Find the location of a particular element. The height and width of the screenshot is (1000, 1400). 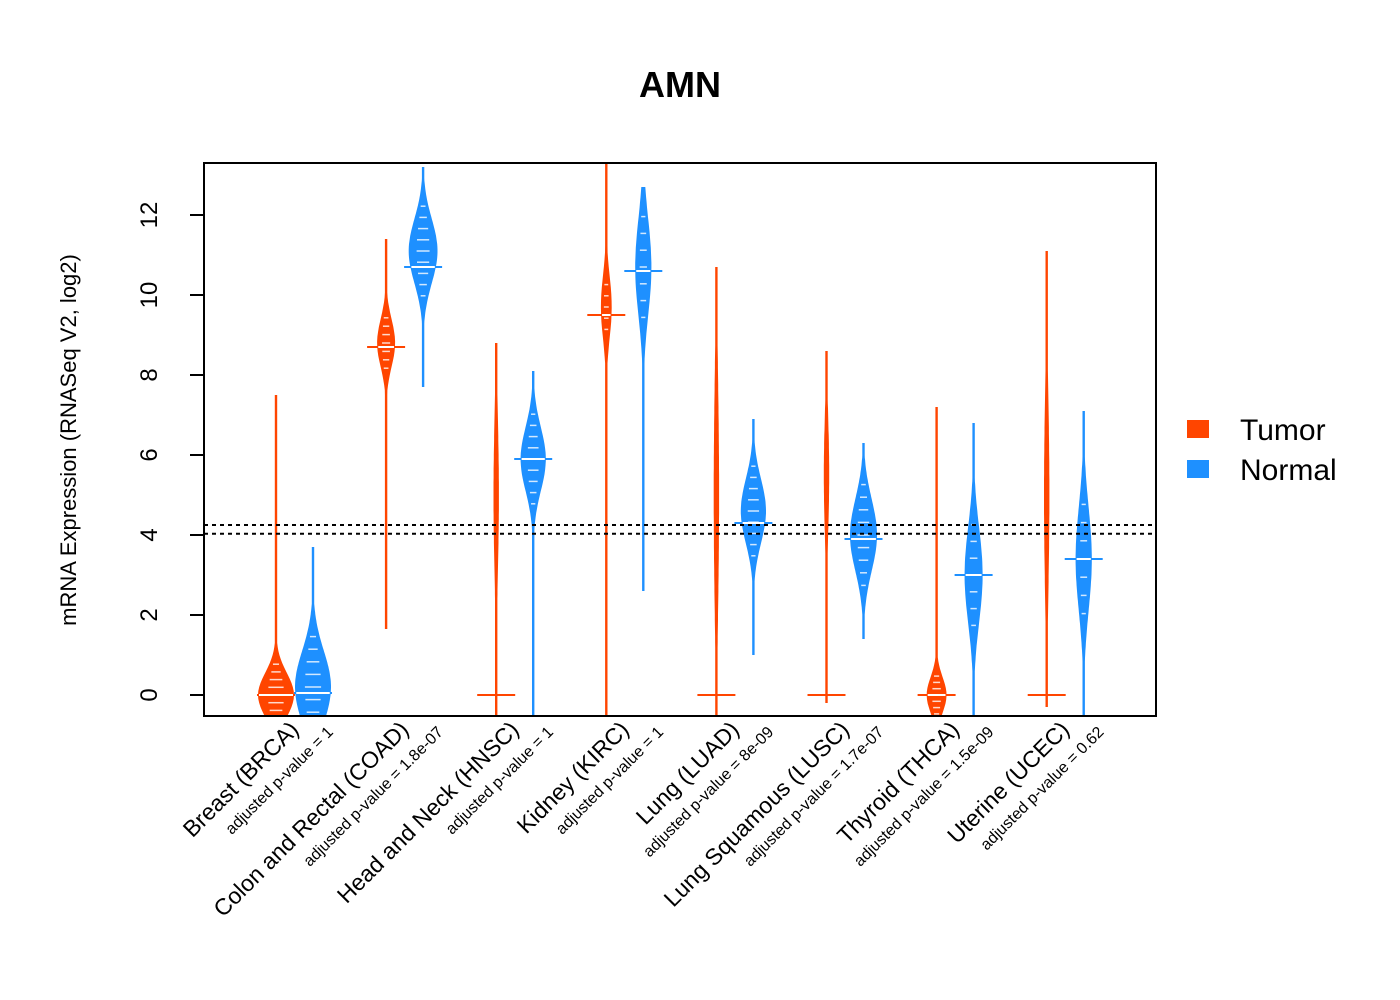

legend: Tumor Normal is located at coordinates (1262, 450).